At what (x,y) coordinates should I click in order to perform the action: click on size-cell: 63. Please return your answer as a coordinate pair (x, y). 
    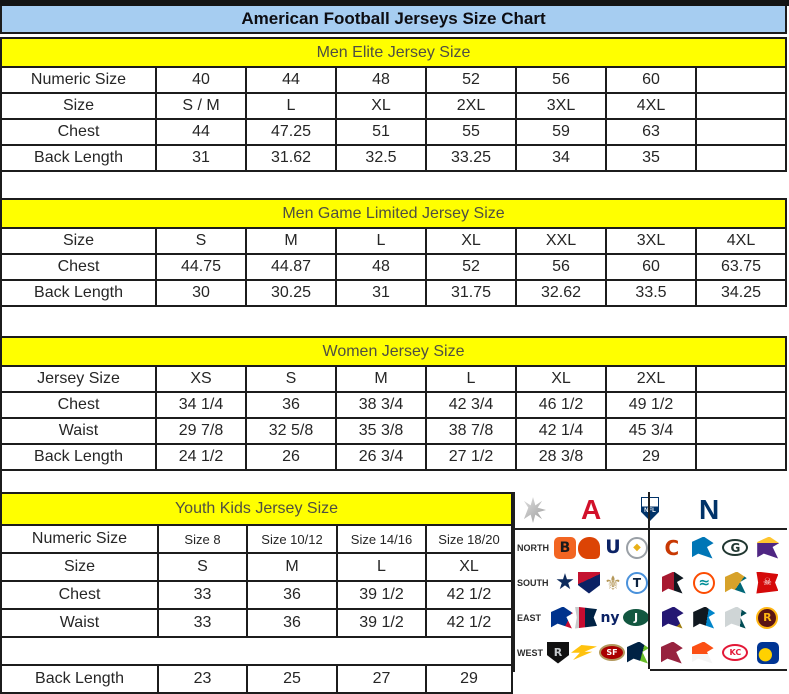
    Looking at the image, I should click on (651, 132).